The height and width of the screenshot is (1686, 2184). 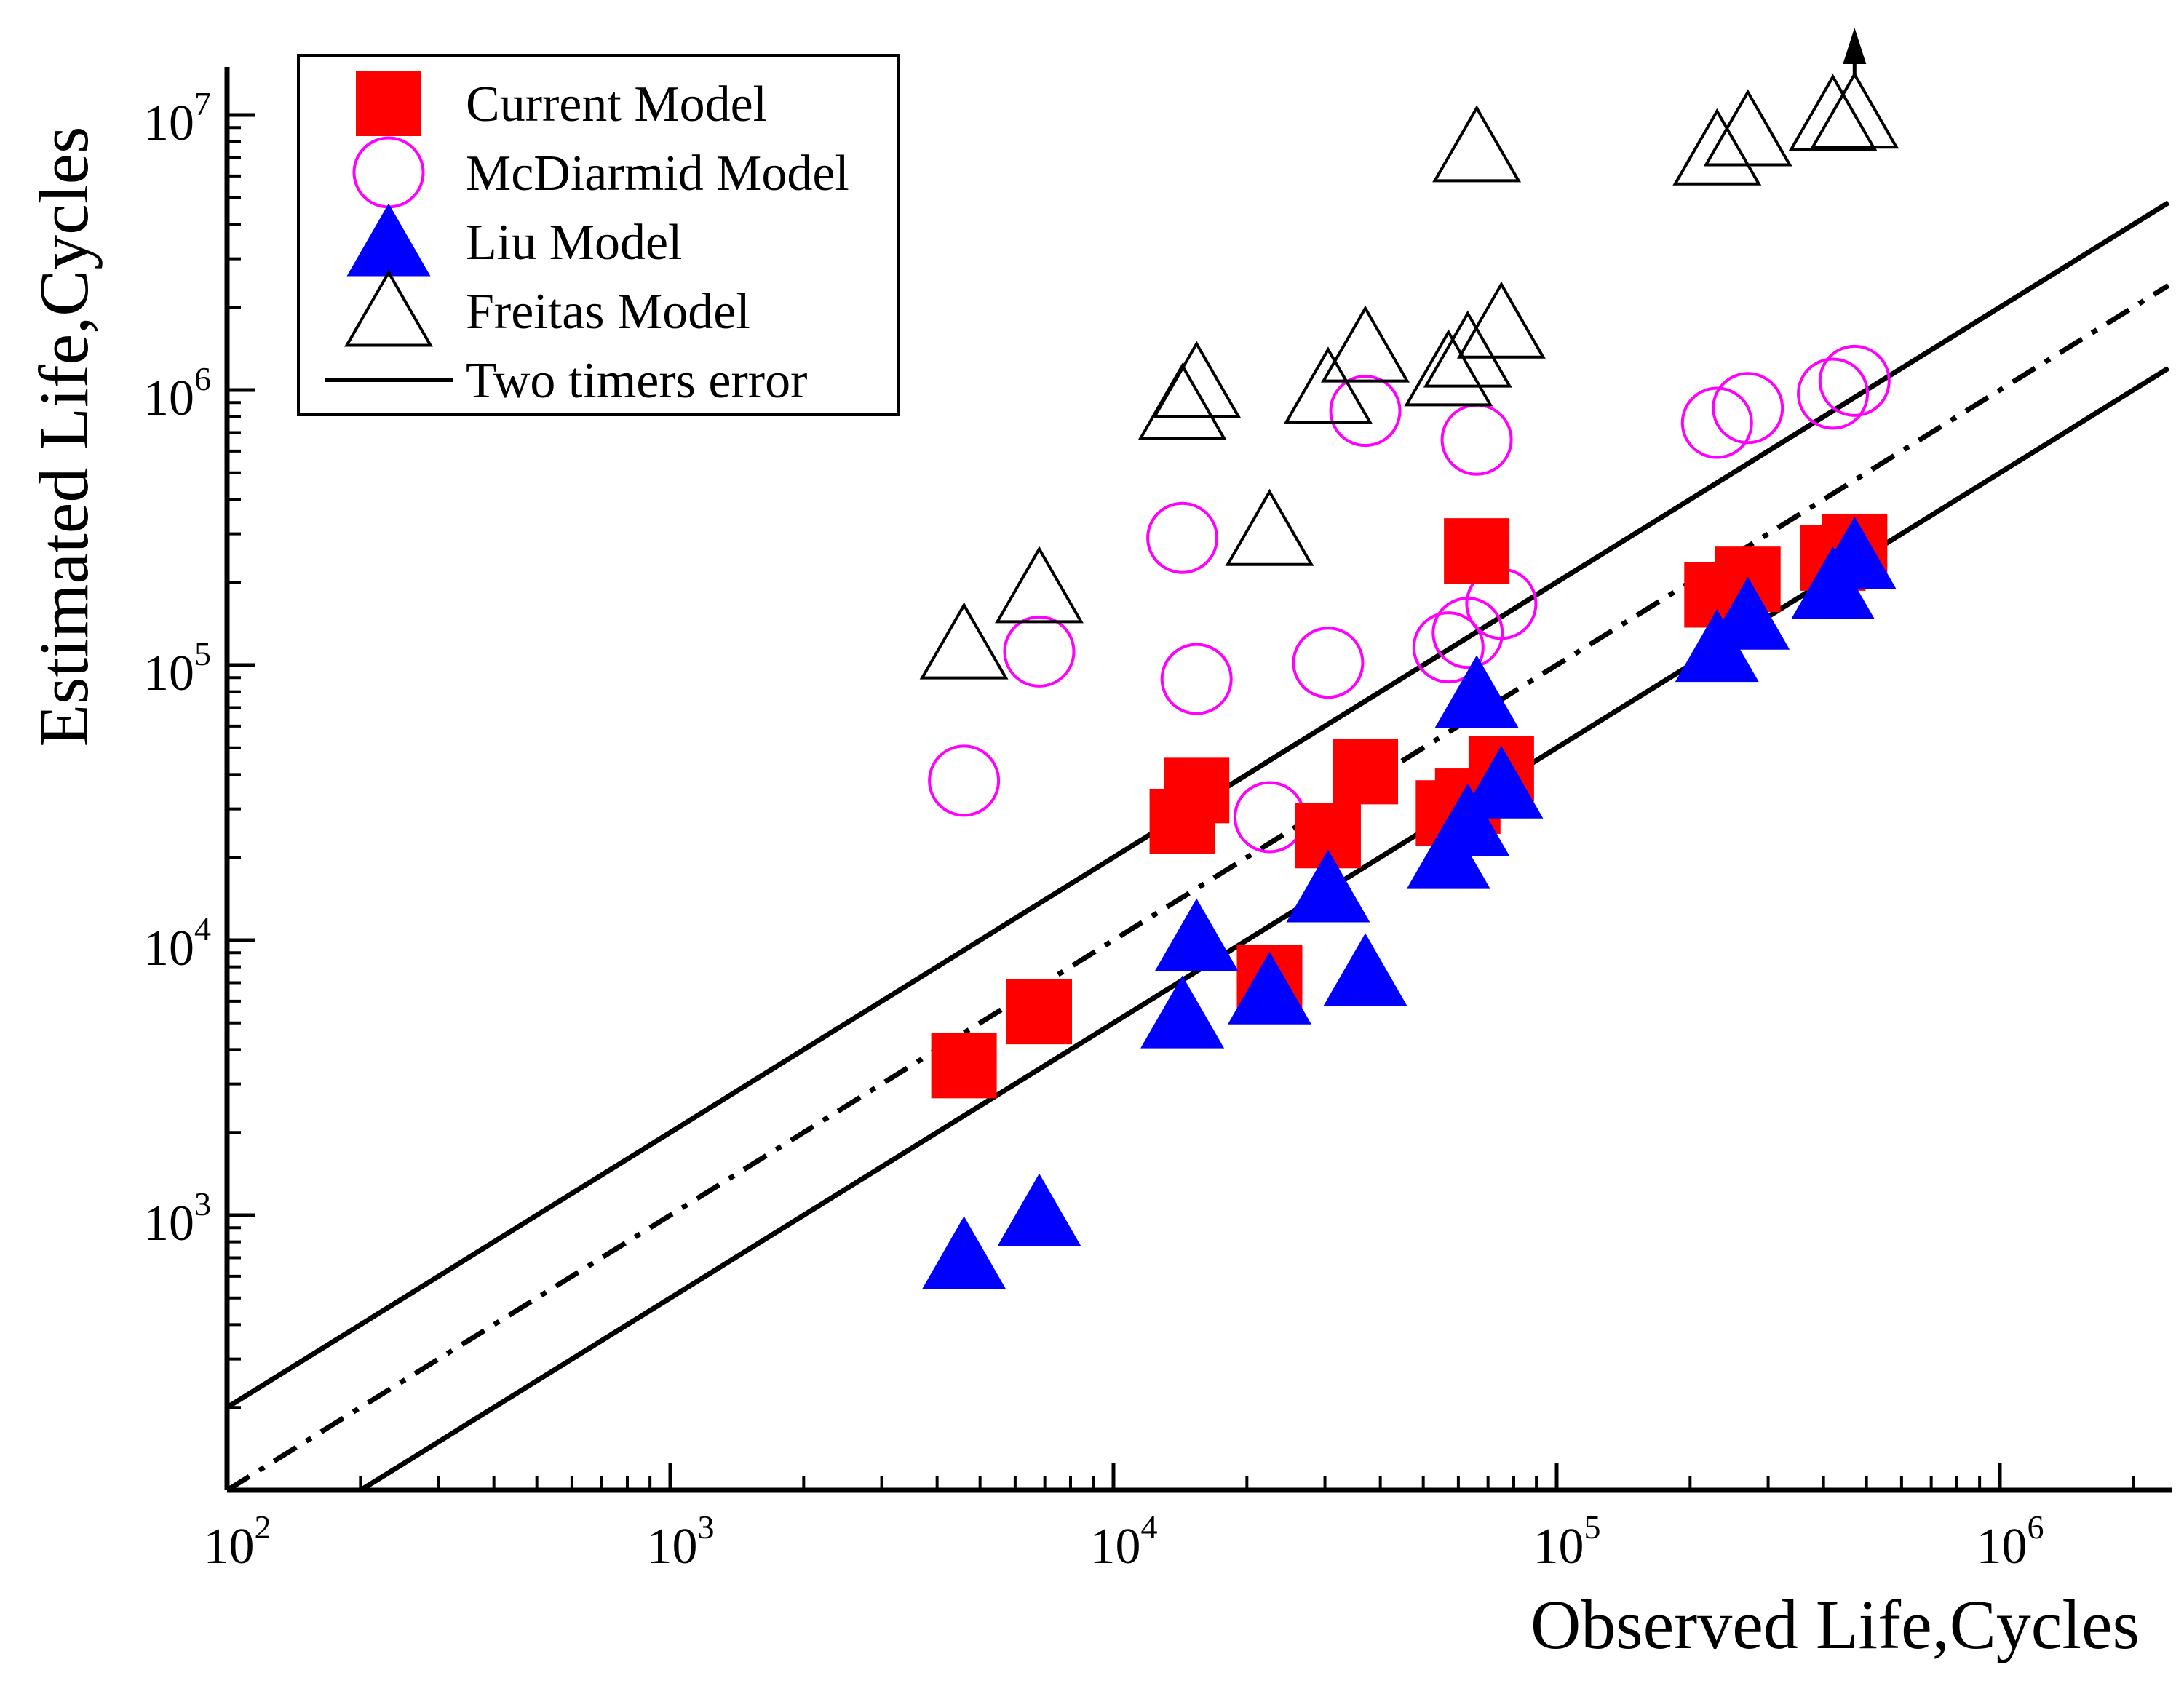 What do you see at coordinates (237, 1541) in the screenshot?
I see `x-tick-label: 10²` at bounding box center [237, 1541].